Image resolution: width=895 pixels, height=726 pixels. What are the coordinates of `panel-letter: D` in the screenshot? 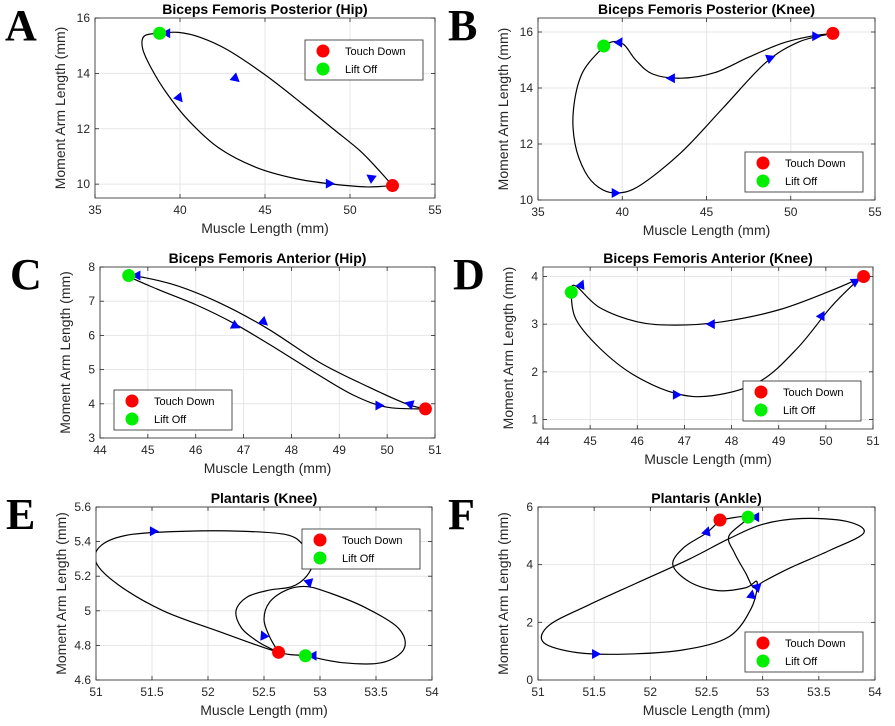 It's located at (469, 274).